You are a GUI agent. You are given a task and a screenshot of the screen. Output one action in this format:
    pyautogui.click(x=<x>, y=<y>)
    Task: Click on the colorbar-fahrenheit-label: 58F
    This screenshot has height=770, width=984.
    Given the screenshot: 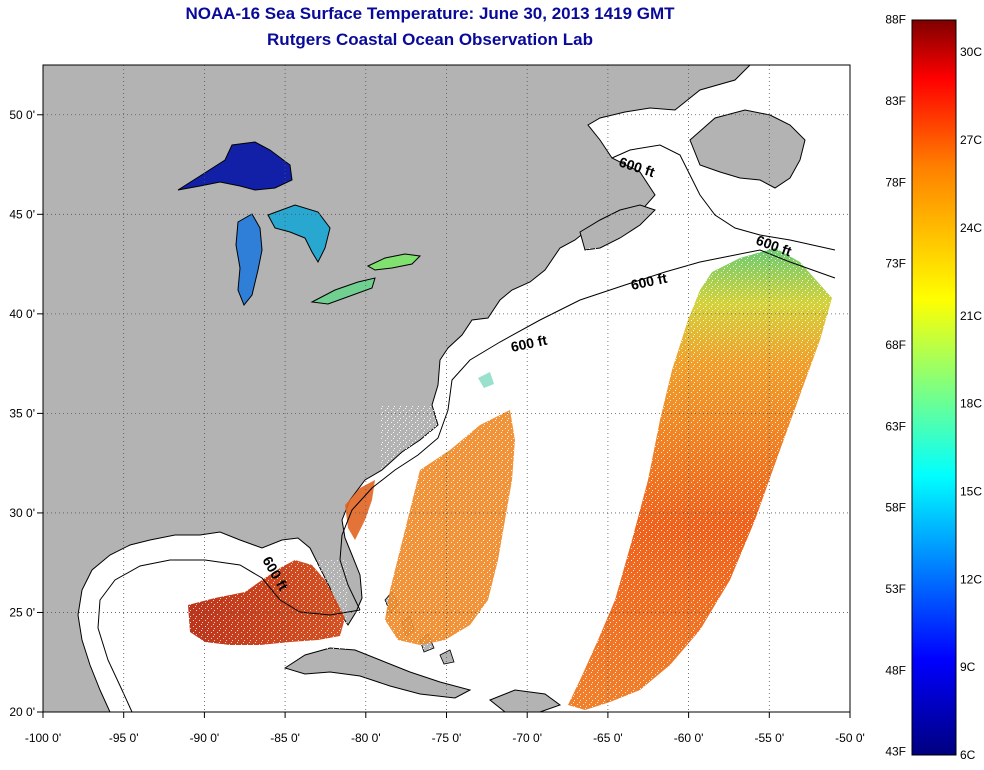 What is the action you would take?
    pyautogui.click(x=895, y=508)
    